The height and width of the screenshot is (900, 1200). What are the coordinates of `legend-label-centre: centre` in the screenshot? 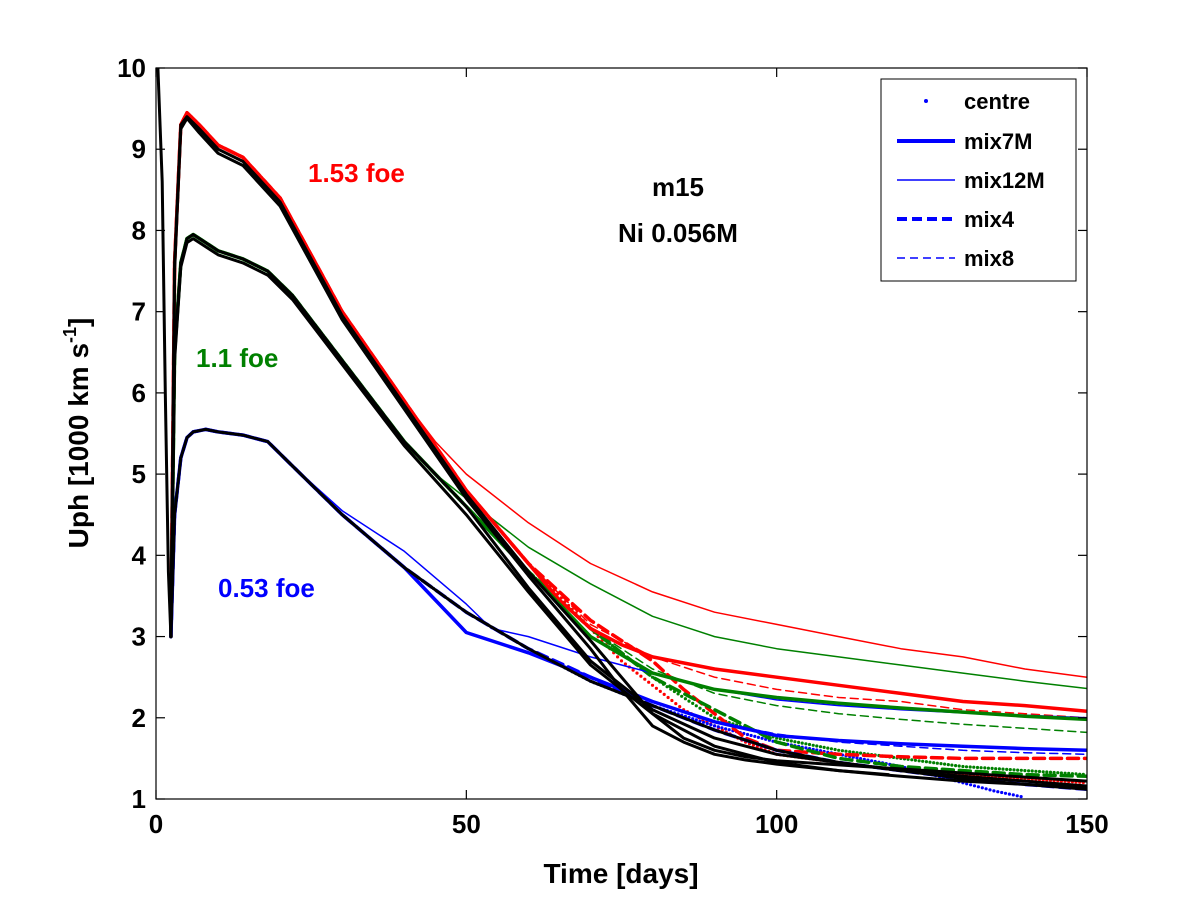 It's located at (997, 101).